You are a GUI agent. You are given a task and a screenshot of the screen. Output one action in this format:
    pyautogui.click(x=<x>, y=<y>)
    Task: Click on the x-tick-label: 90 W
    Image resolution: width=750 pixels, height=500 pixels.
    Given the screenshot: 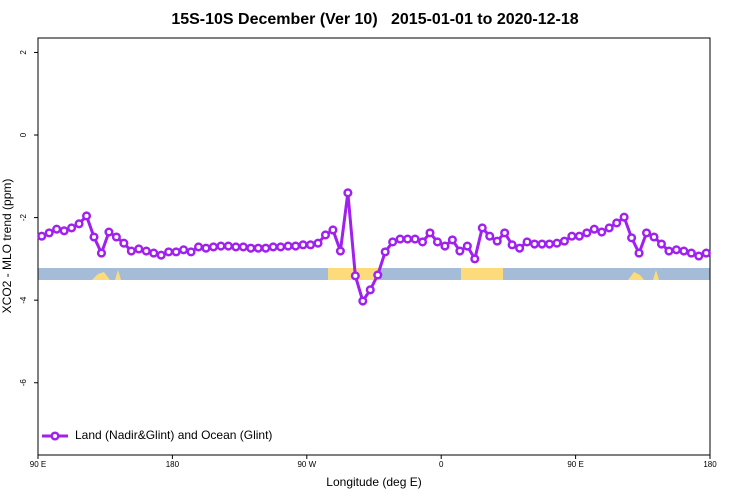 What is the action you would take?
    pyautogui.click(x=306, y=464)
    